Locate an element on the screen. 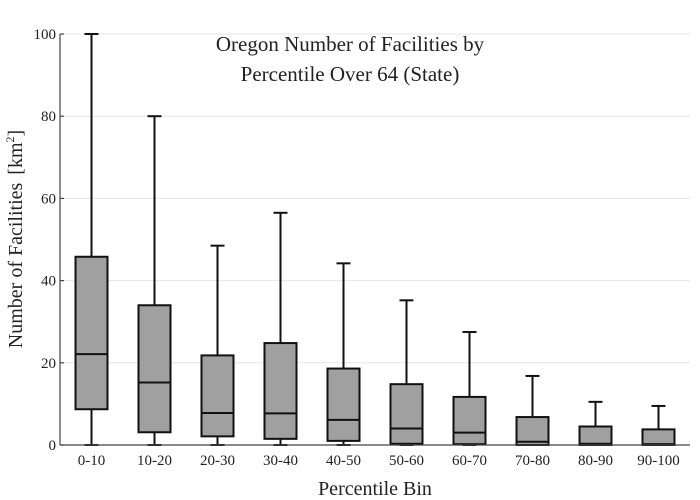  x-tick-label: 80-90 is located at coordinates (595, 461).